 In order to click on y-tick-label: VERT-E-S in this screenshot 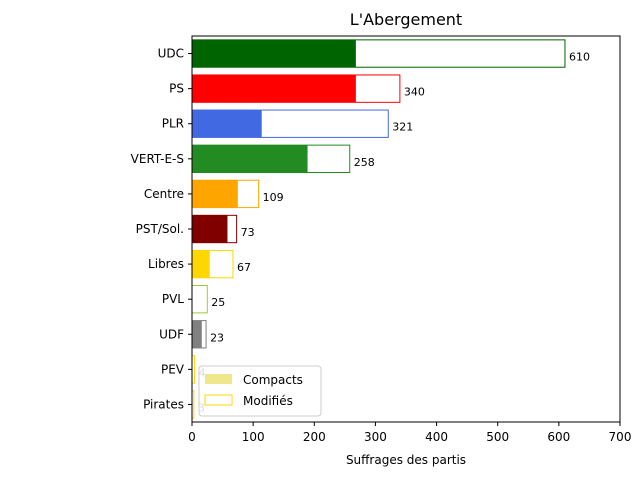, I will do `click(157, 159)`.